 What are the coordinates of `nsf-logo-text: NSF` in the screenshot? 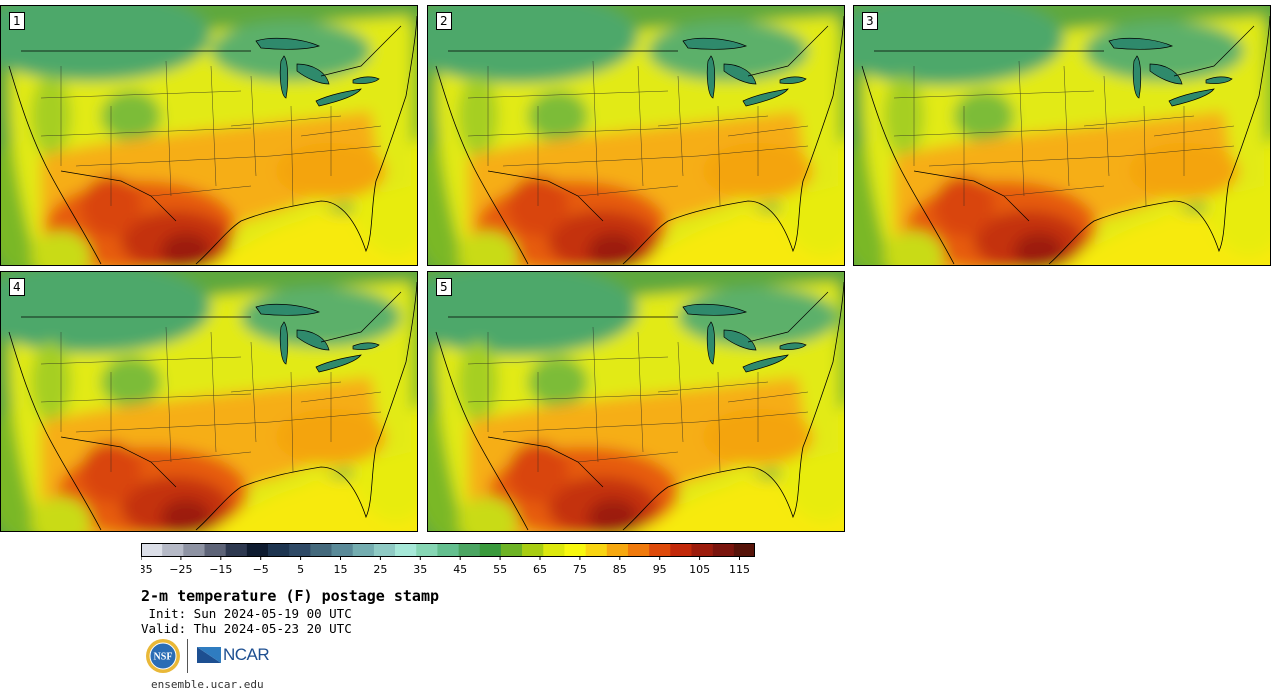 It's located at (163, 657).